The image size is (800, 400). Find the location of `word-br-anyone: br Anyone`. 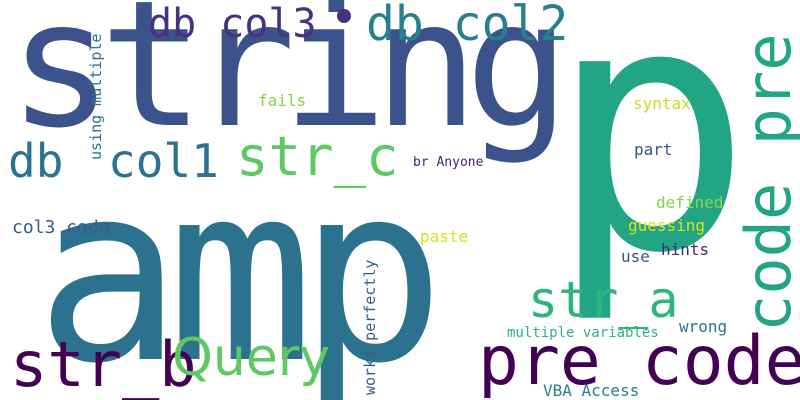

word-br-anyone: br Anyone is located at coordinates (448, 162).